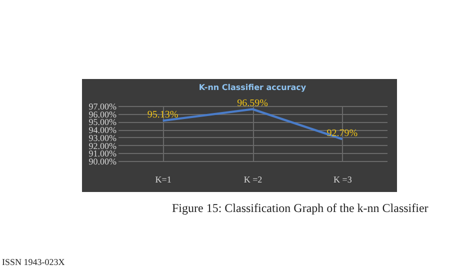 The width and height of the screenshot is (474, 271). What do you see at coordinates (102, 122) in the screenshot?
I see `y-tick-label: 95.00%` at bounding box center [102, 122].